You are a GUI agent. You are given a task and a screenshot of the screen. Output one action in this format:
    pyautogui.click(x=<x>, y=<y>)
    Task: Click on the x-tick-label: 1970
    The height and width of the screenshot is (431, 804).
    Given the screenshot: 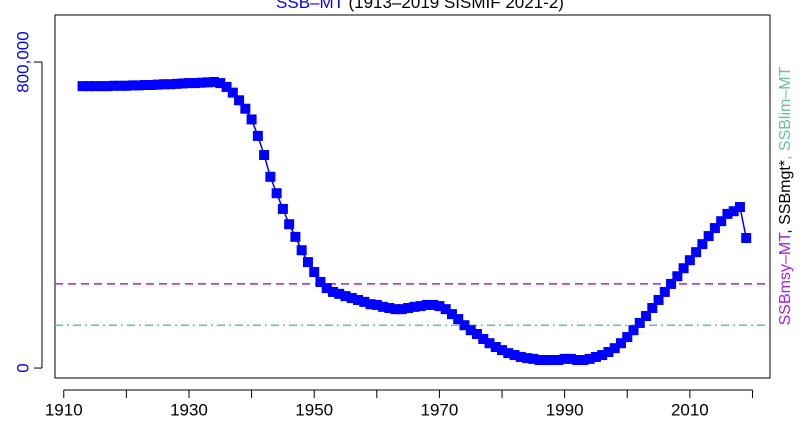 What is the action you would take?
    pyautogui.click(x=440, y=409)
    